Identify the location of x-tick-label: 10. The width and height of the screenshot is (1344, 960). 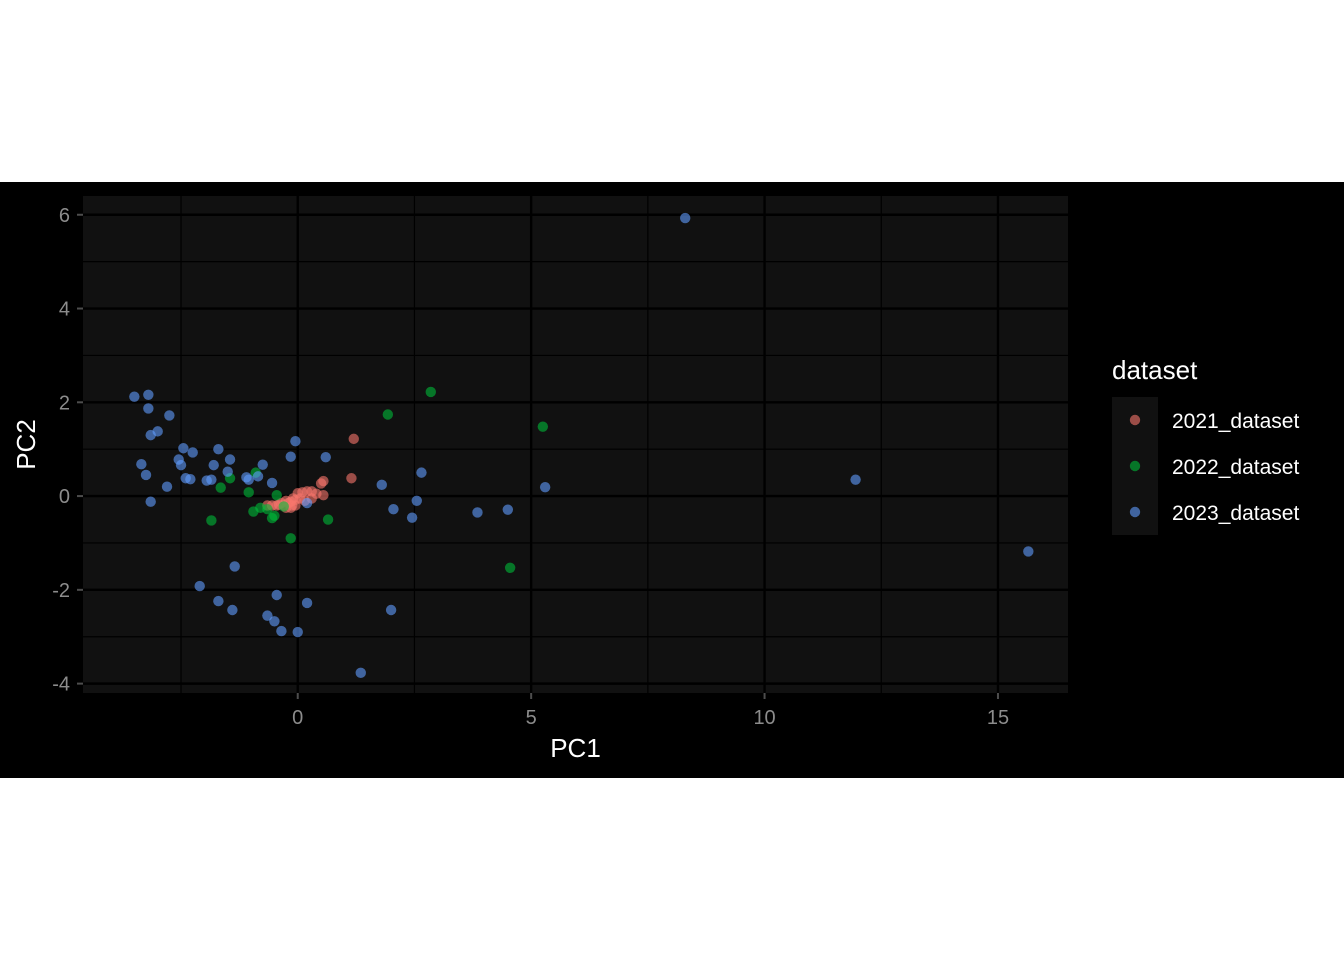
(764, 718).